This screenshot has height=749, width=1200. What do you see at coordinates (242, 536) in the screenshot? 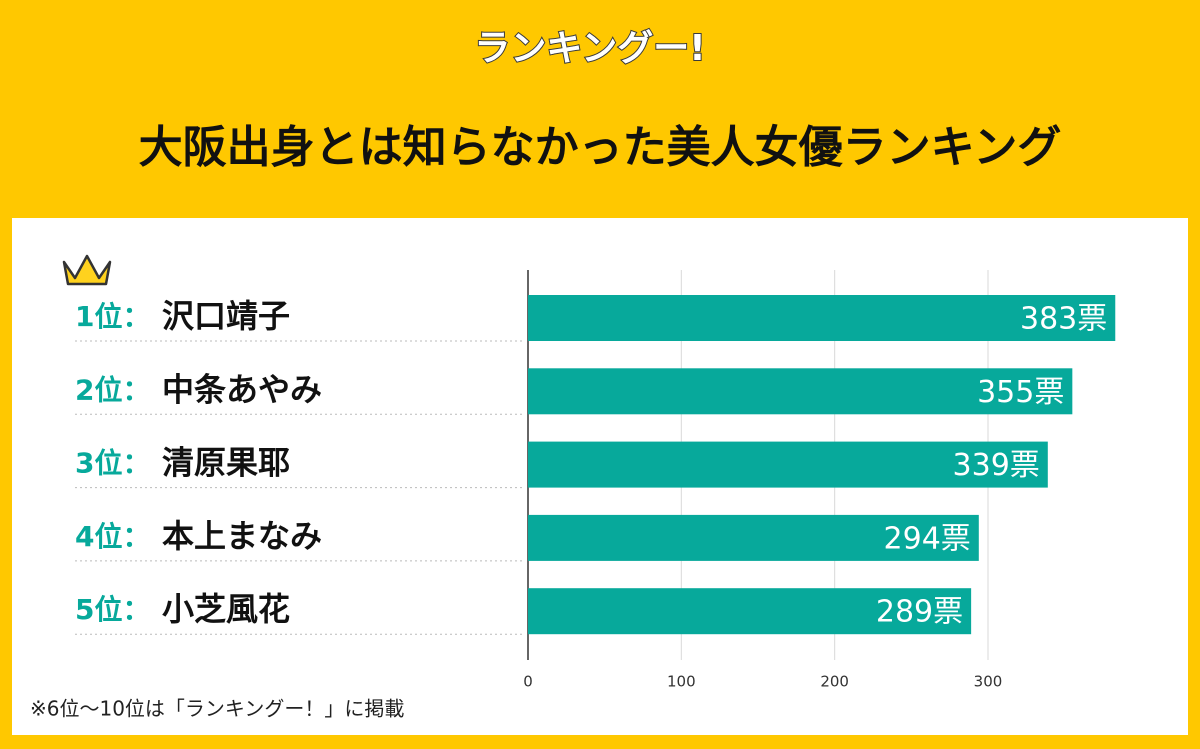
I see `y-tick-label: 本上まなみ` at bounding box center [242, 536].